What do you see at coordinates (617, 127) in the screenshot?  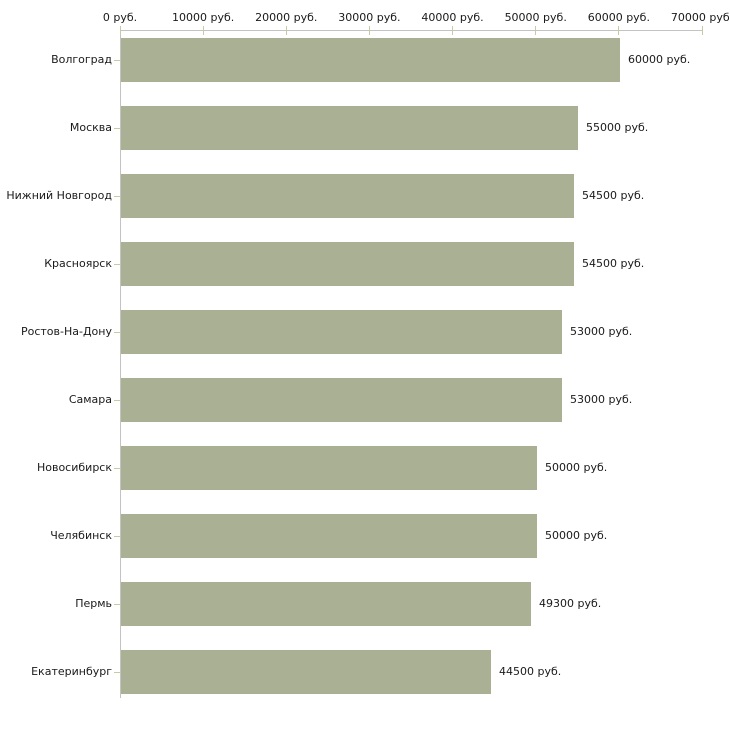 I see `value-label: 55000 руб.` at bounding box center [617, 127].